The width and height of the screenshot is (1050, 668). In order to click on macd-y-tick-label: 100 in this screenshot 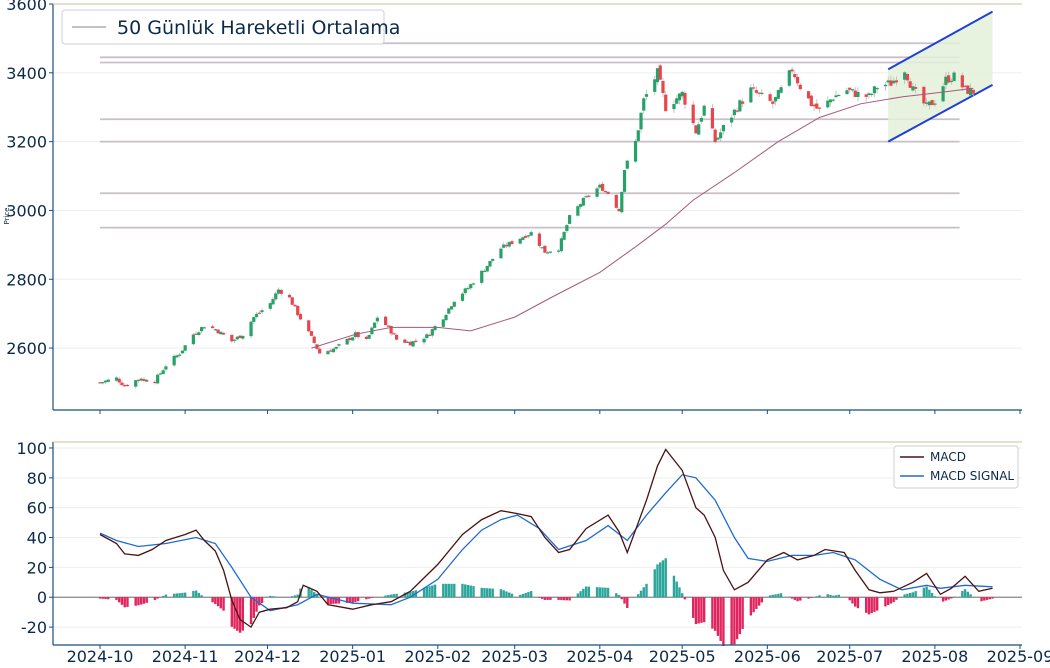, I will do `click(31, 448)`.